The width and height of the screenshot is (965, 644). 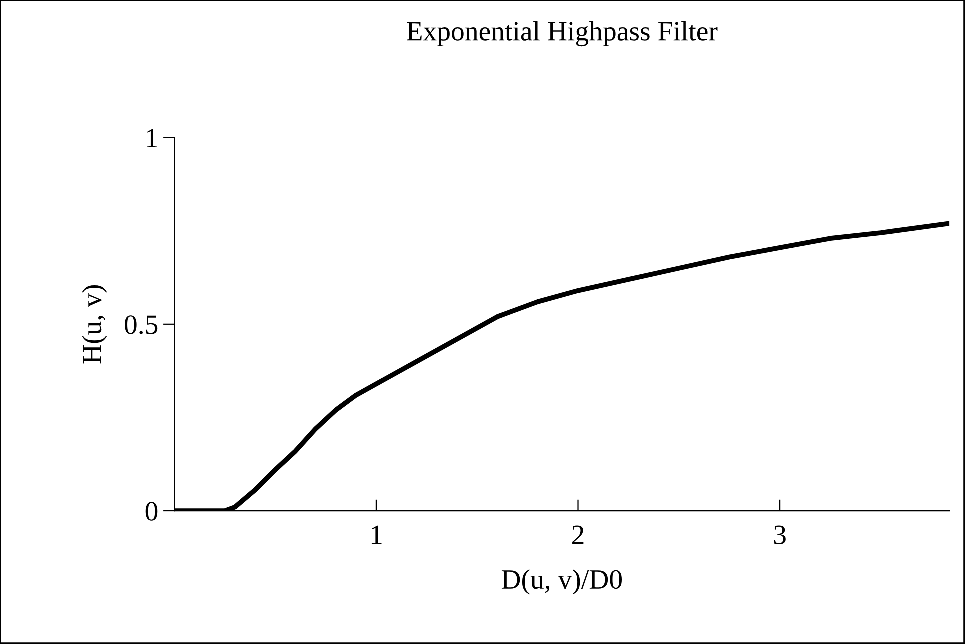 I want to click on x-tick-label: 1, so click(x=377, y=535).